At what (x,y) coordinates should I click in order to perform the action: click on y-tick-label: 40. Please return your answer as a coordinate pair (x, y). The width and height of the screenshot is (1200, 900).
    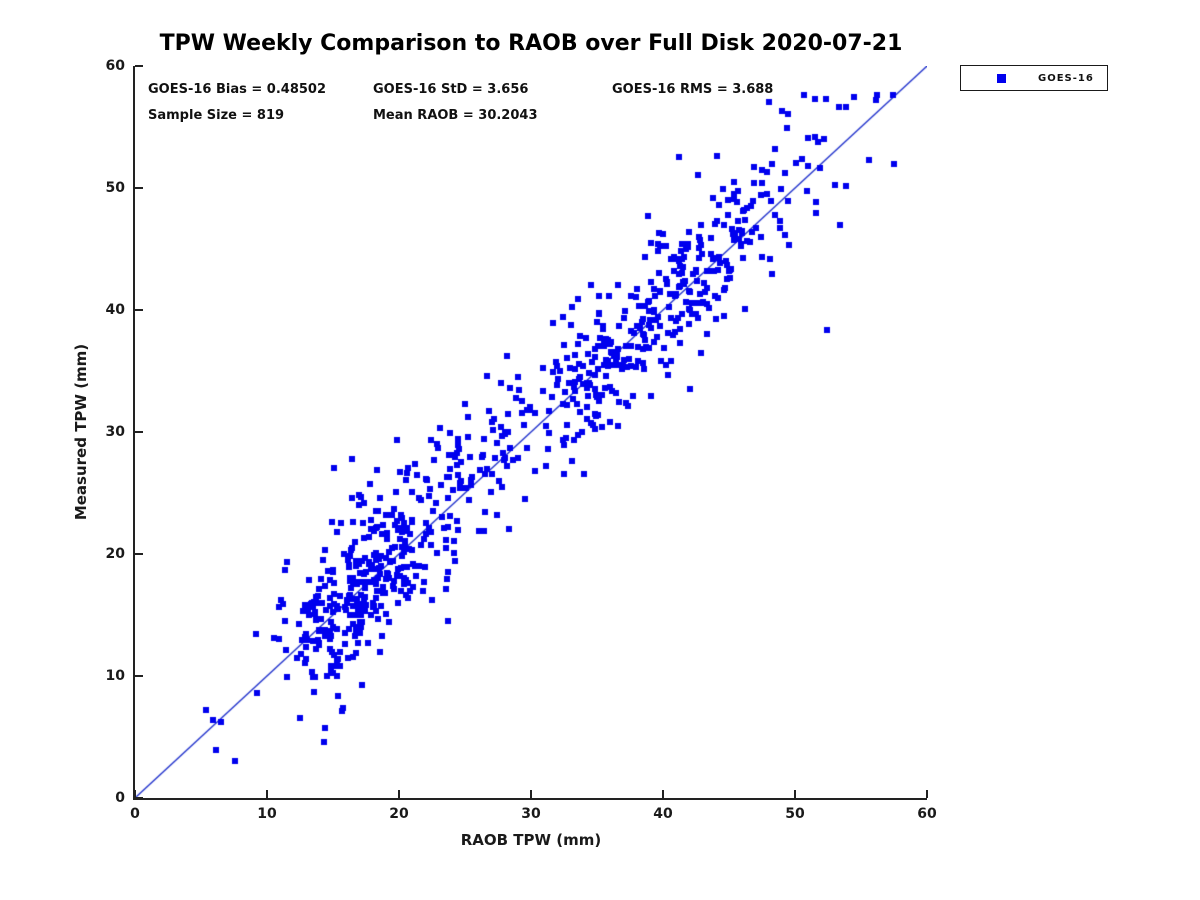
    Looking at the image, I should click on (115, 310).